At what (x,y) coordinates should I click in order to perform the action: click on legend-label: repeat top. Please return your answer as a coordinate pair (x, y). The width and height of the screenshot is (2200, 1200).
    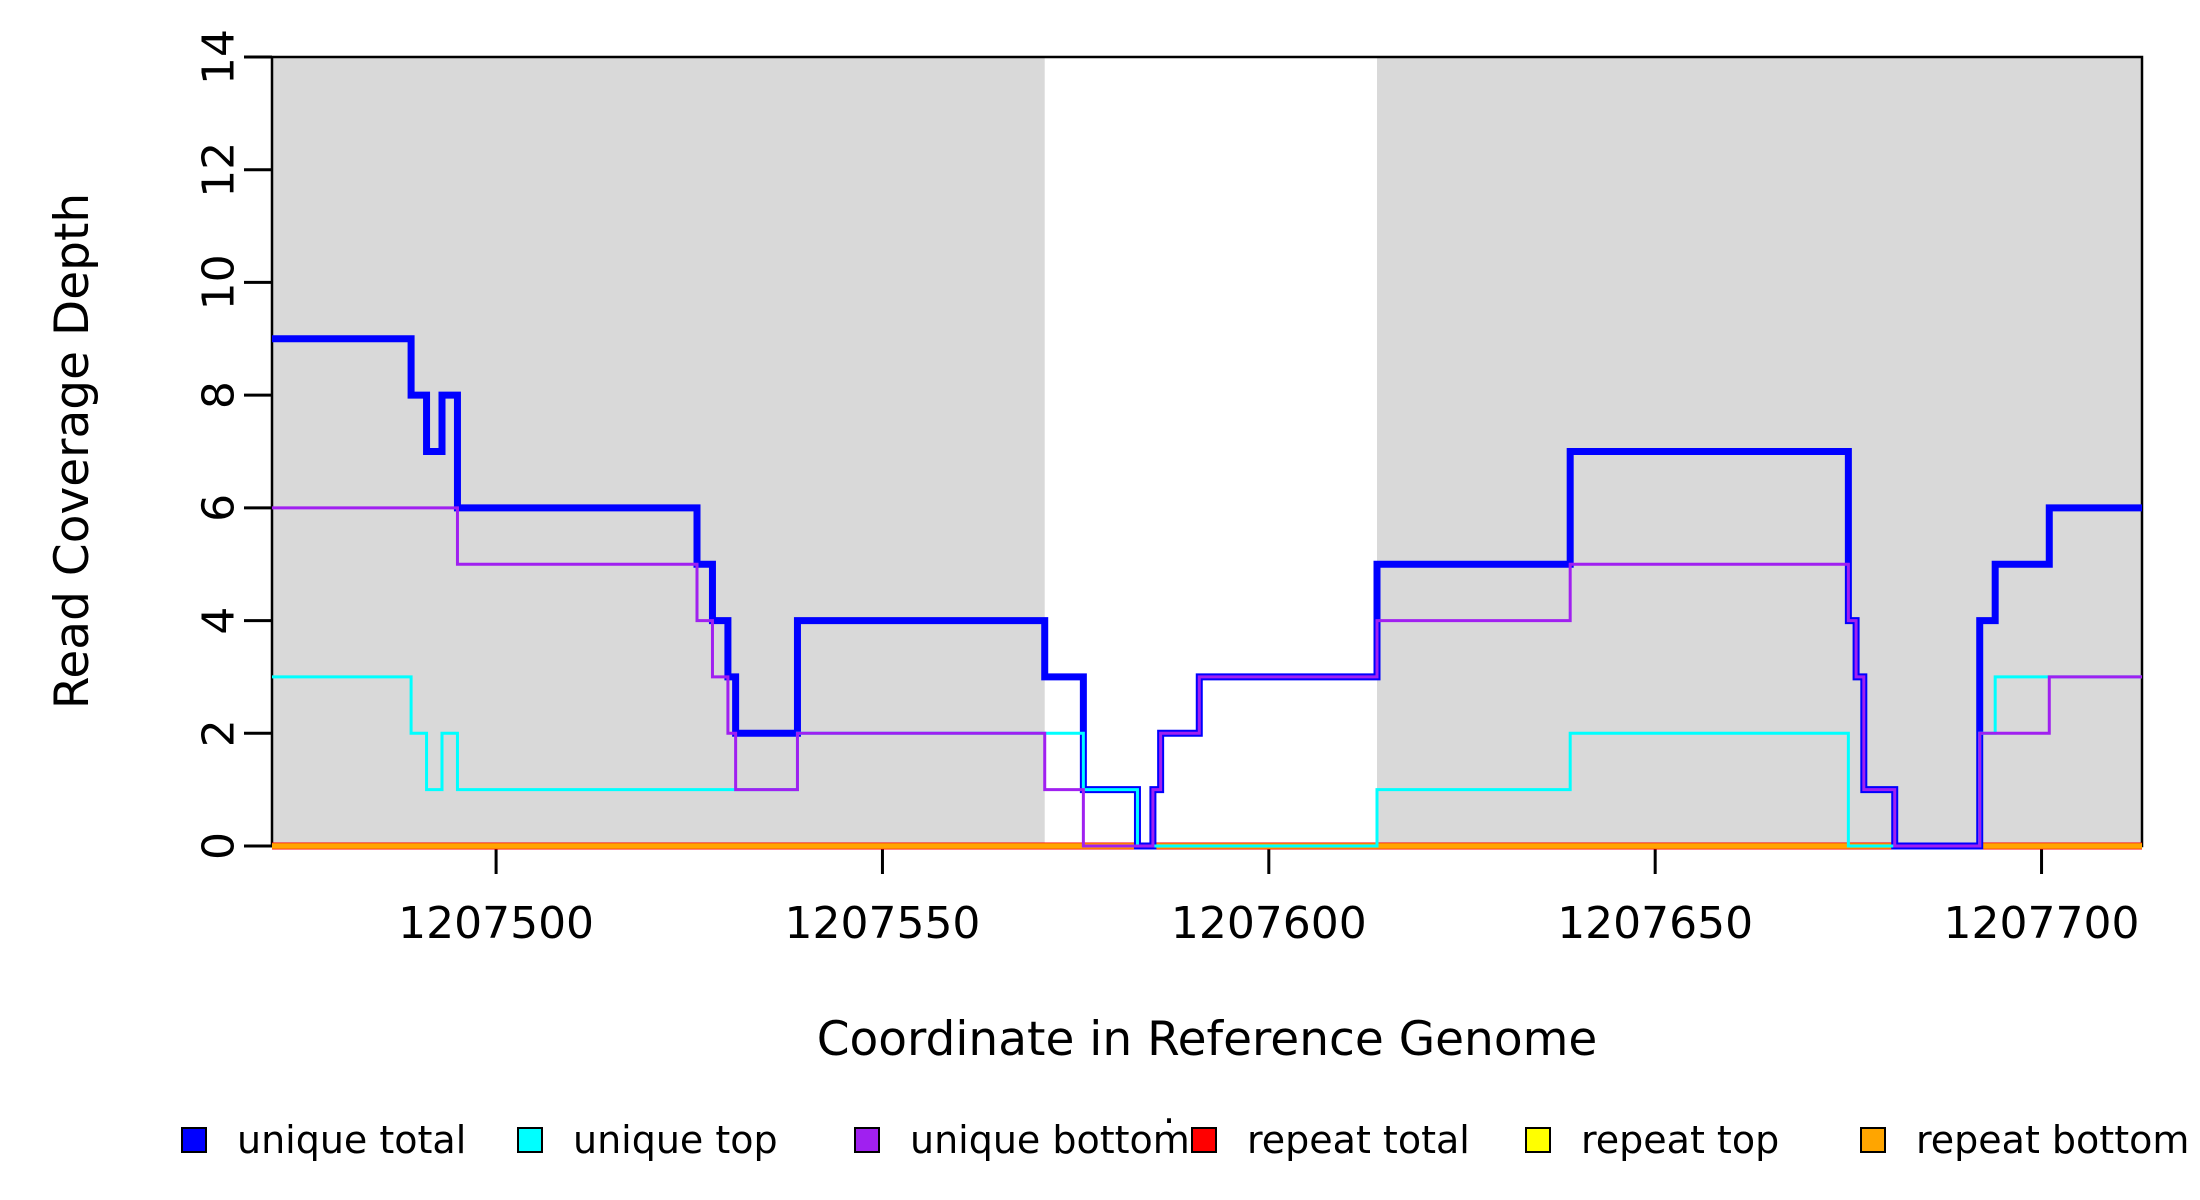
    Looking at the image, I should click on (1680, 1140).